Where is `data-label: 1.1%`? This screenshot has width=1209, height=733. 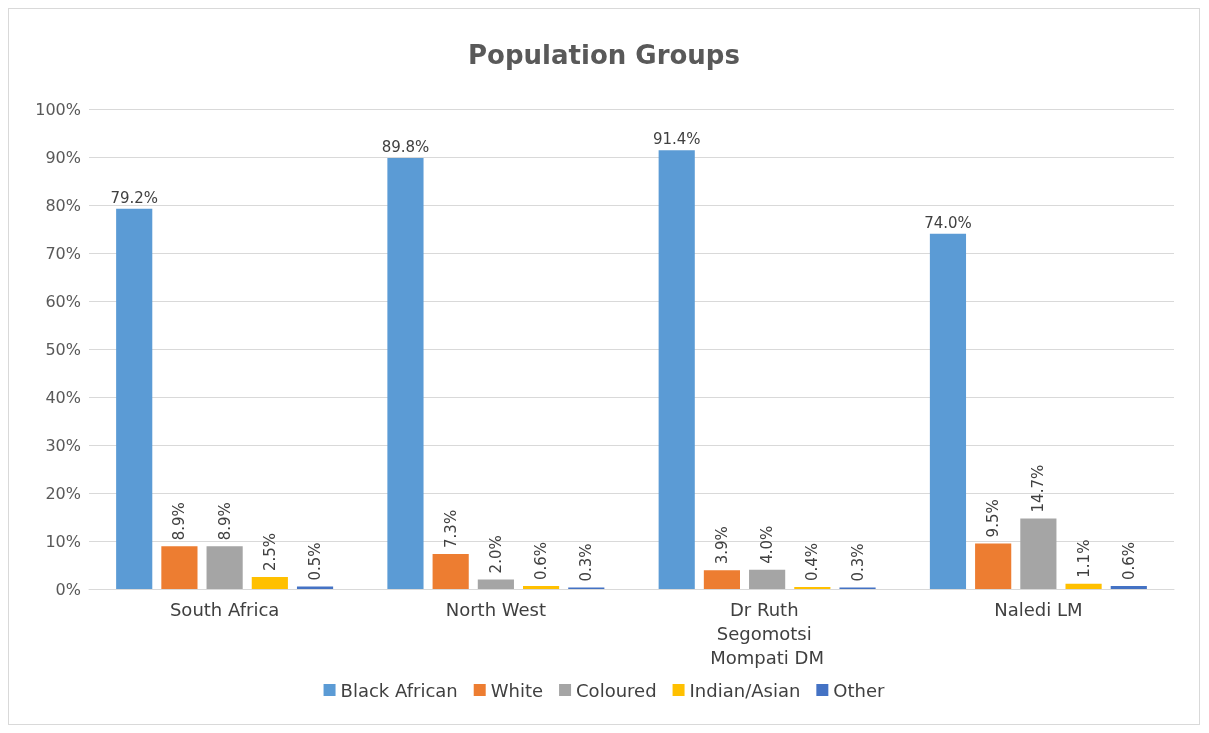 data-label: 1.1% is located at coordinates (1083, 558).